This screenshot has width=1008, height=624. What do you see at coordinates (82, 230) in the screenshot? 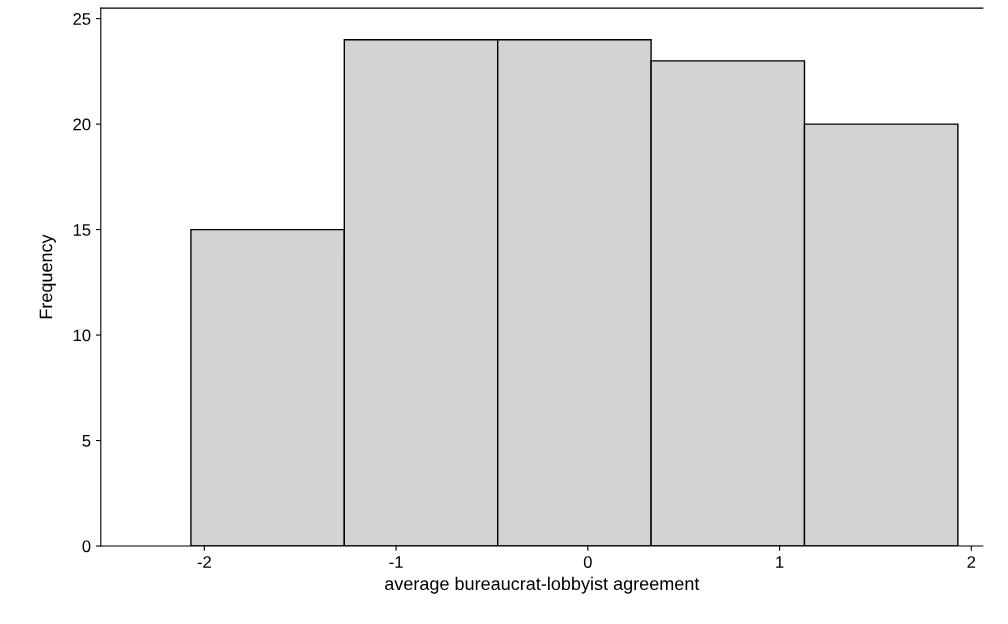
I see `y-tick-label: 15` at bounding box center [82, 230].